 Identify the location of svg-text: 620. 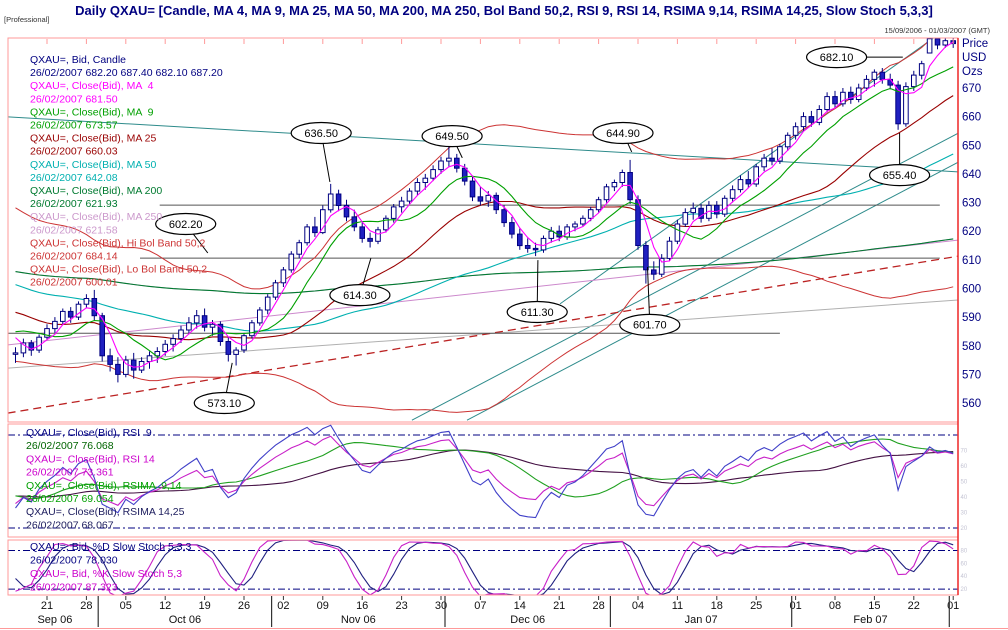
(971, 232).